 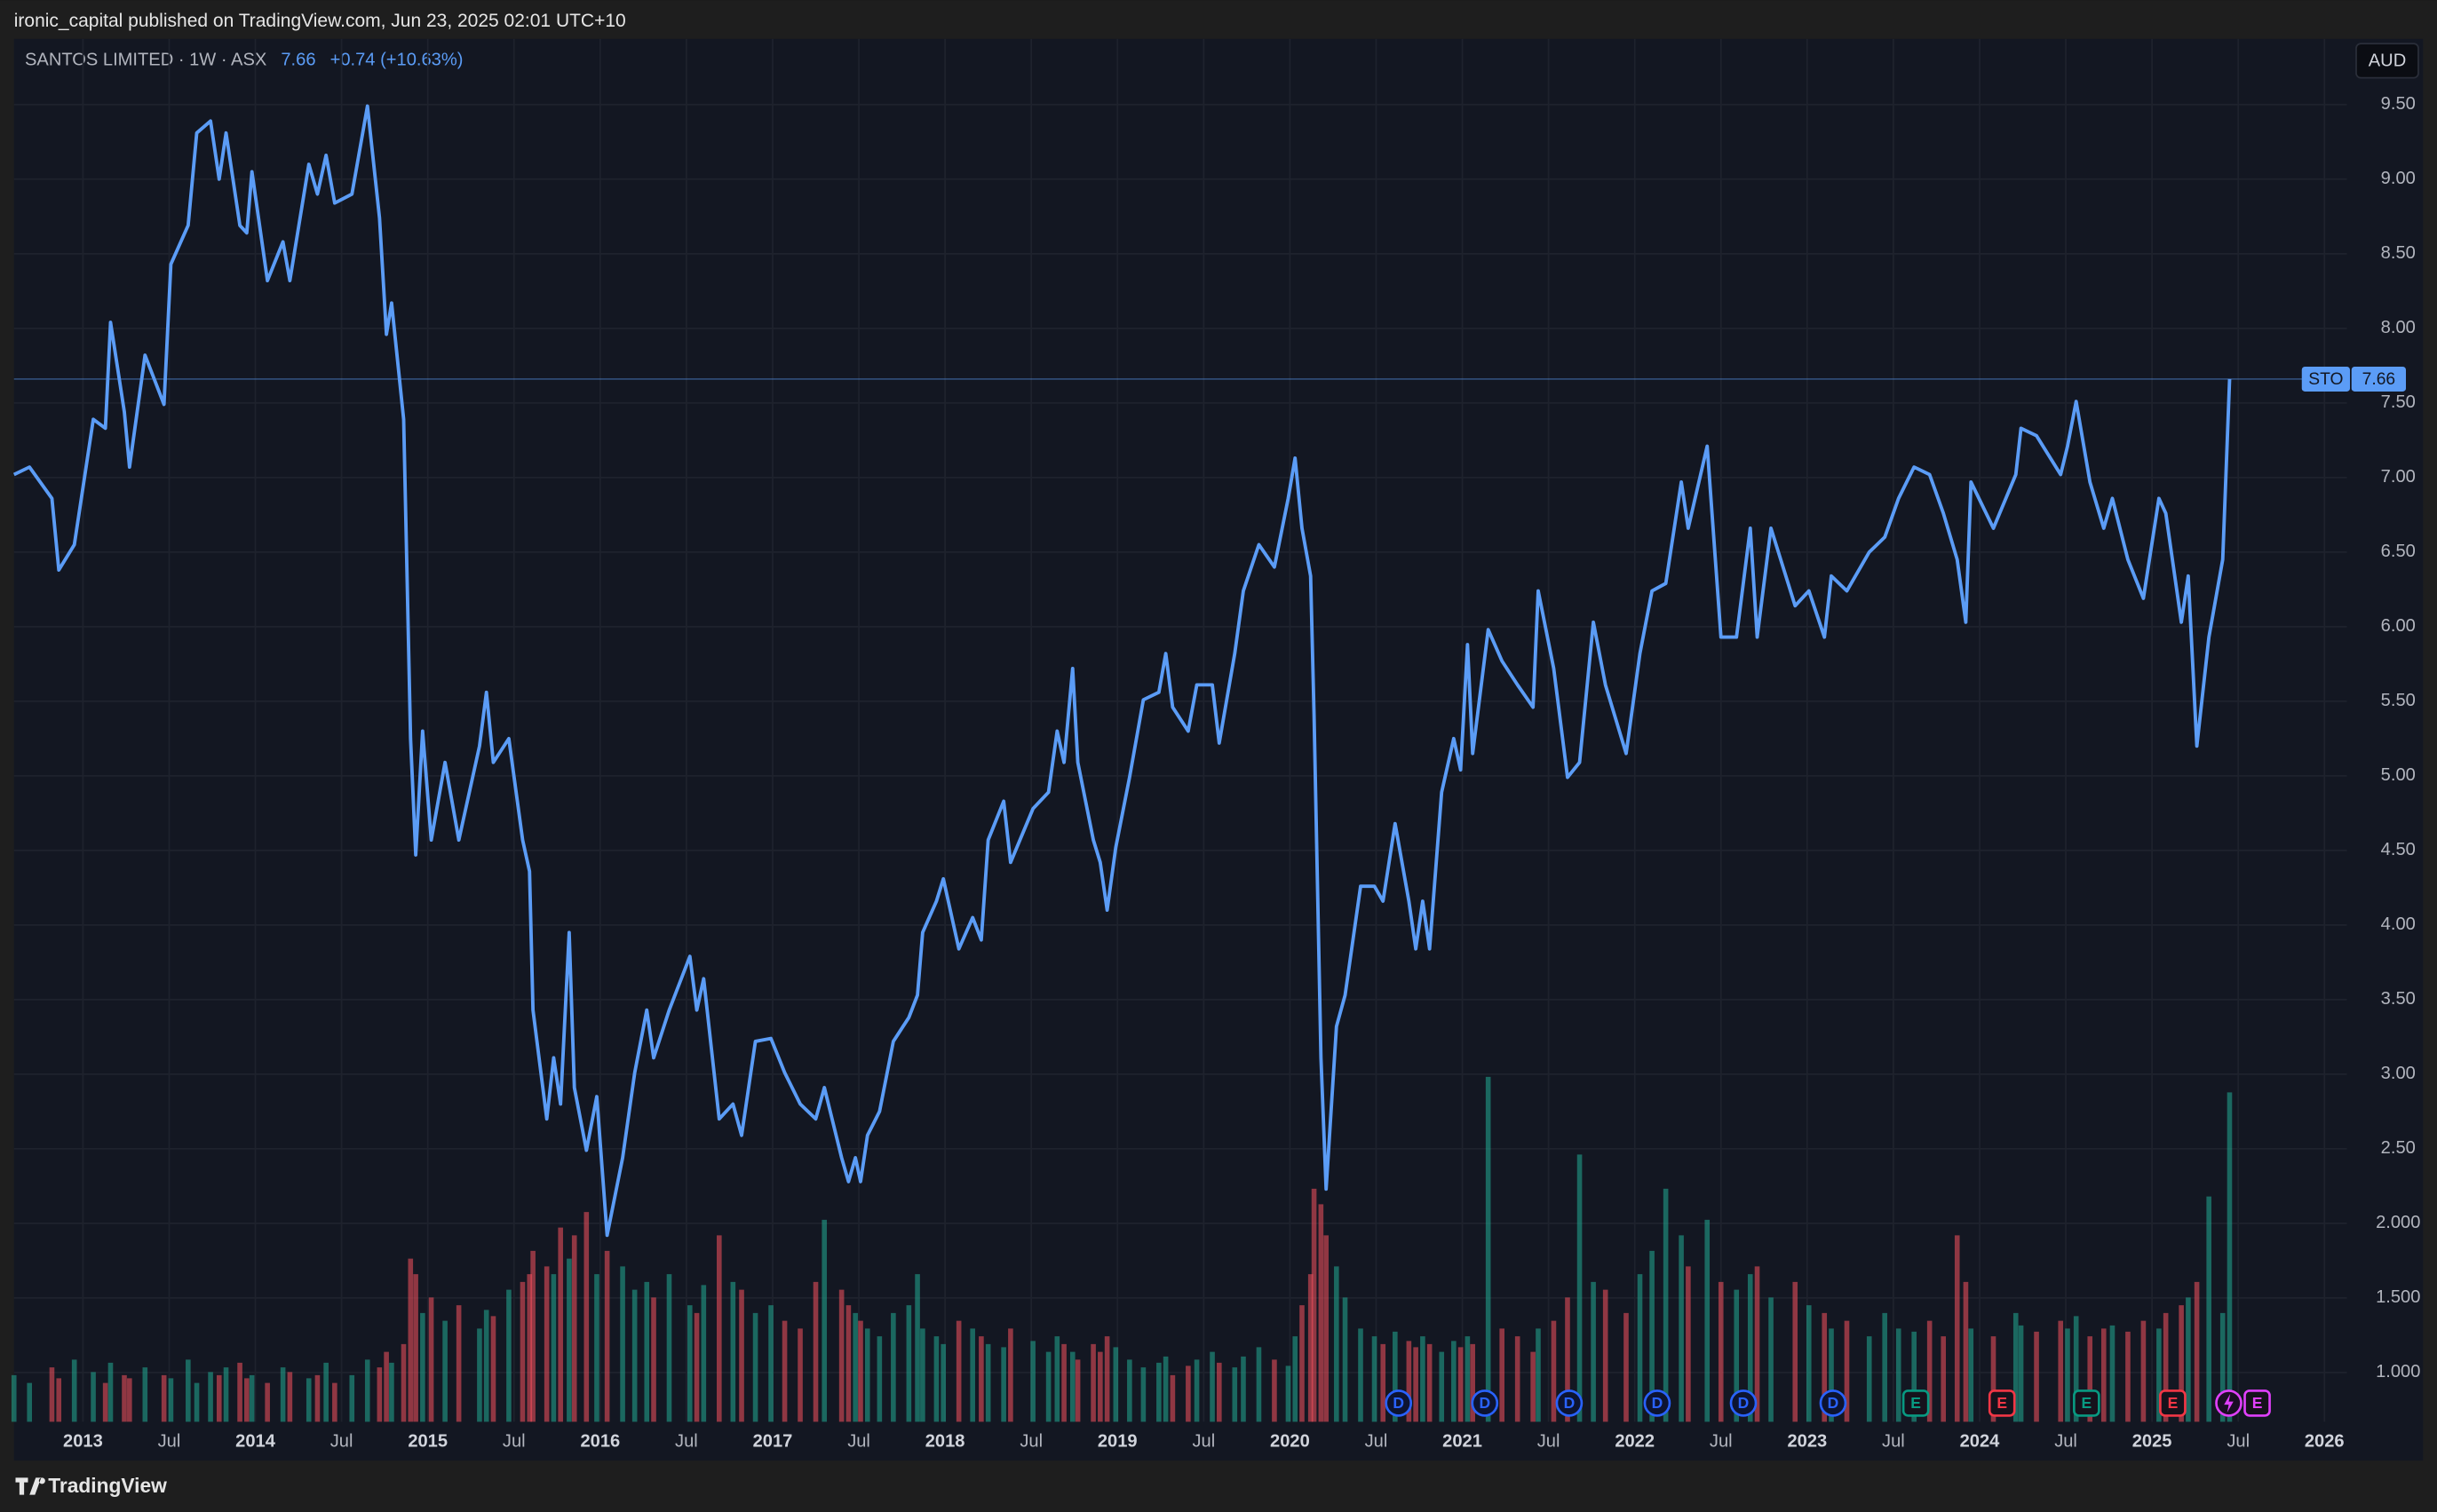 I want to click on y-tick-label: 8.00, so click(x=2398, y=327).